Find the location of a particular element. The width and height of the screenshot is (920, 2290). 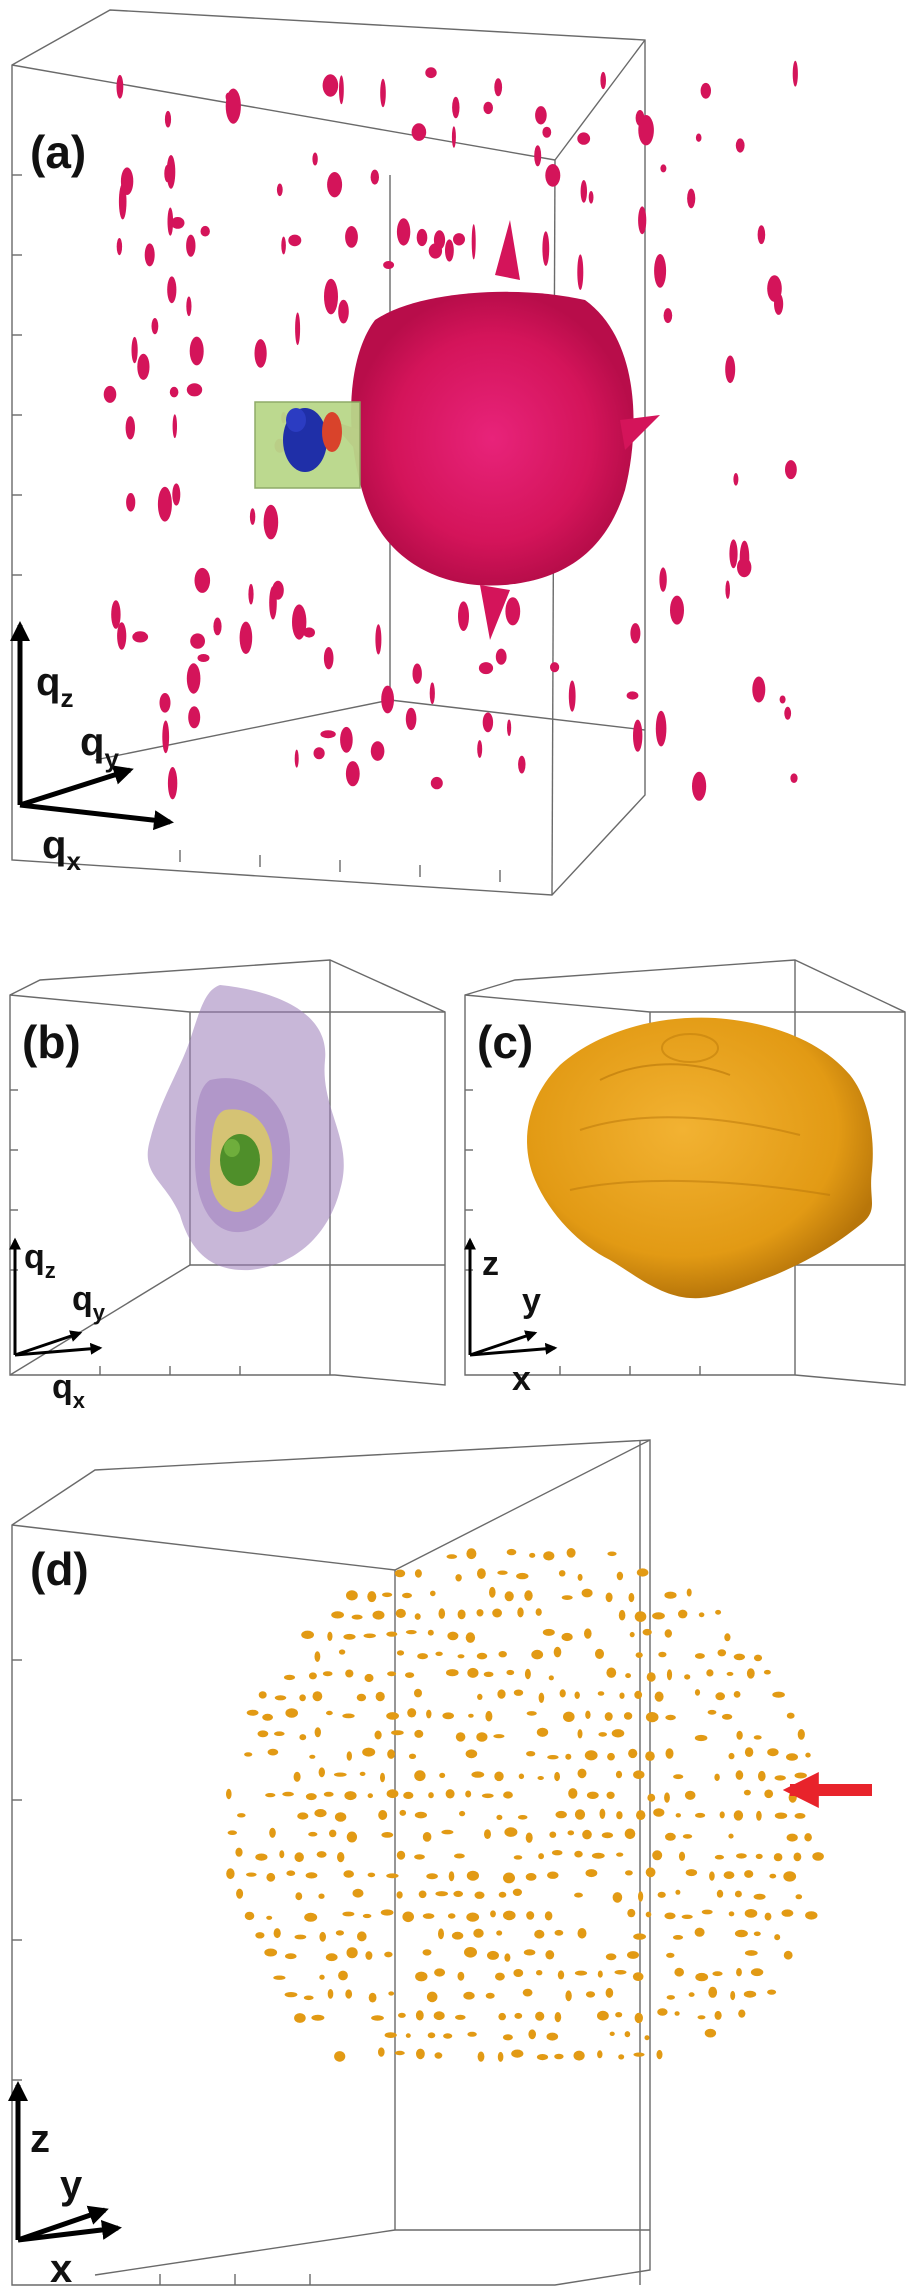

panel-label-b-text: (b) is located at coordinates (51, 1042).